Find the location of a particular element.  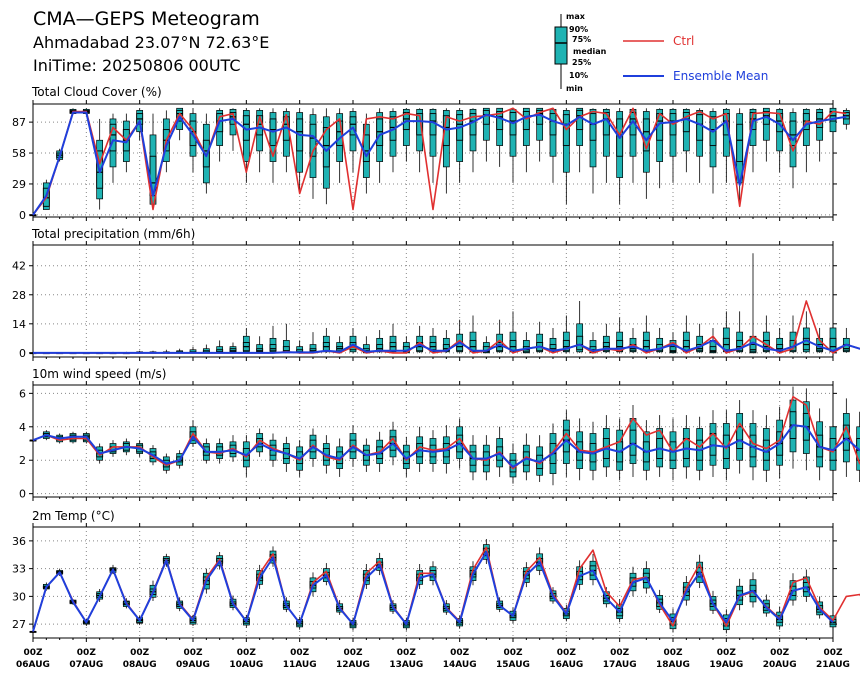

legend-key-p25: 25% is located at coordinates (581, 62).